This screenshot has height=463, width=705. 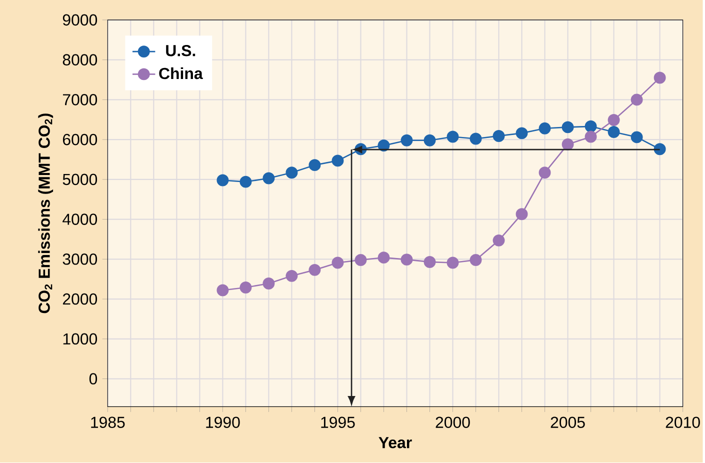 What do you see at coordinates (46, 214) in the screenshot?
I see `y-axis-title: CO$_{2}$ Emissions (MMT CO$_{2}$)` at bounding box center [46, 214].